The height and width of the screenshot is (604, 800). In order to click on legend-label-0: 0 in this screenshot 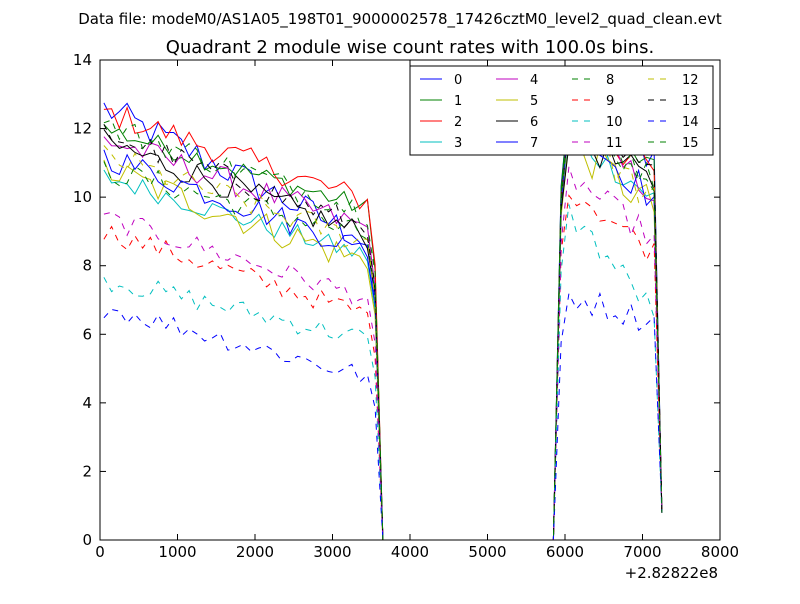, I will do `click(458, 80)`.